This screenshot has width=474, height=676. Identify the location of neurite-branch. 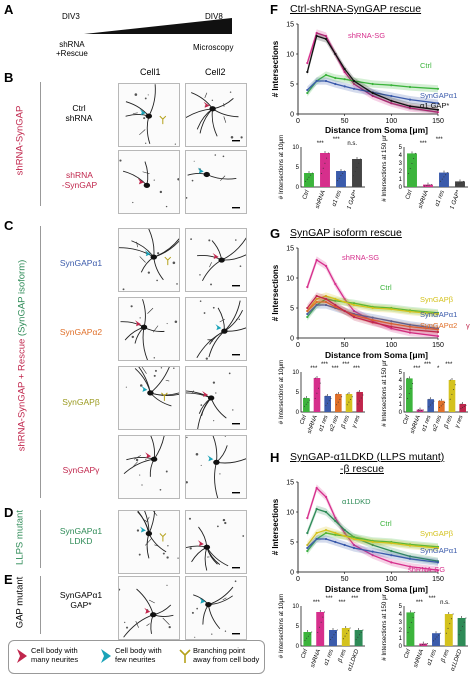
(155, 513).